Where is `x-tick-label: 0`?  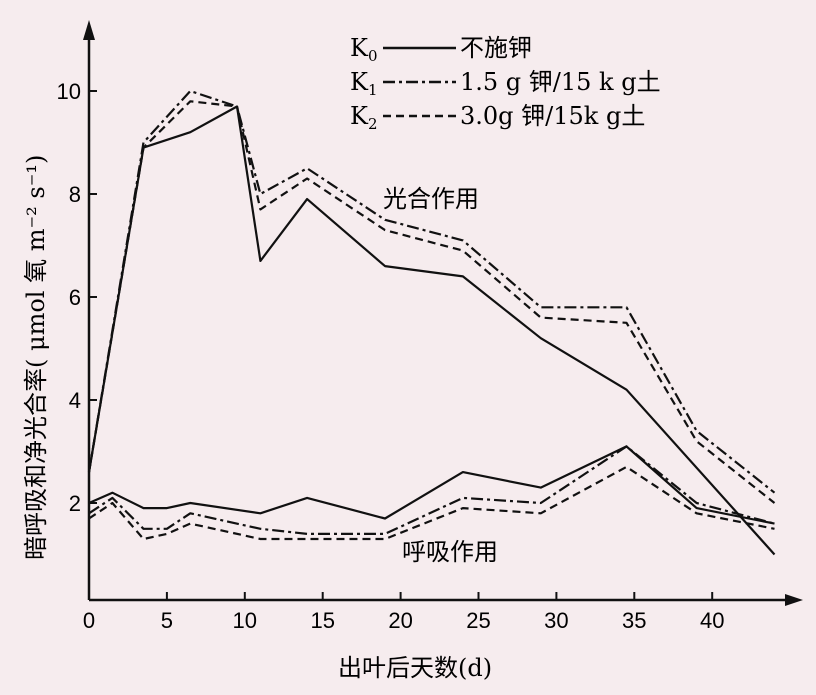
x-tick-label: 0 is located at coordinates (89, 620).